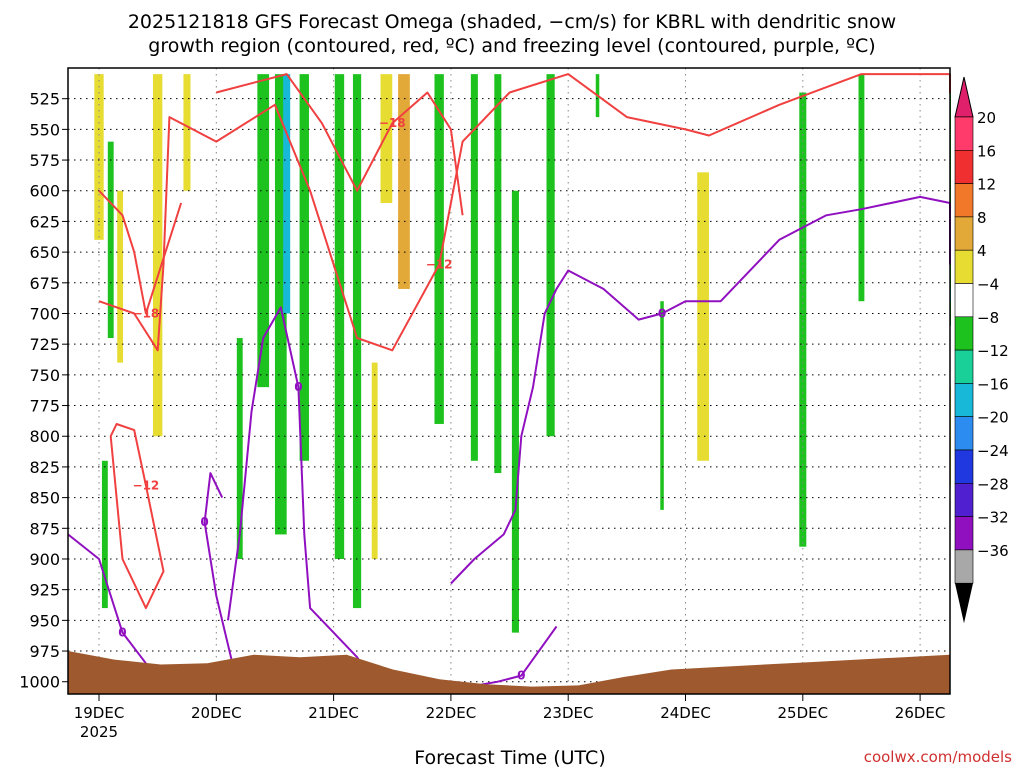  Describe the element at coordinates (204, 522) in the screenshot. I see `freezing-contour-label-1: 0` at that location.